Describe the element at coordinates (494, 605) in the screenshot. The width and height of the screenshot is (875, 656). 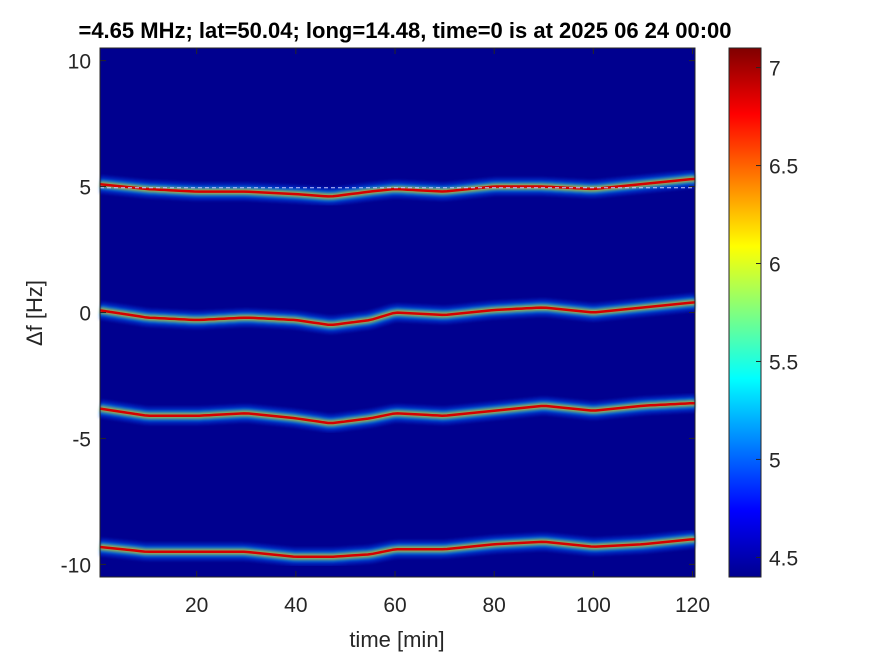
I see `x-tick-label: 80` at that location.